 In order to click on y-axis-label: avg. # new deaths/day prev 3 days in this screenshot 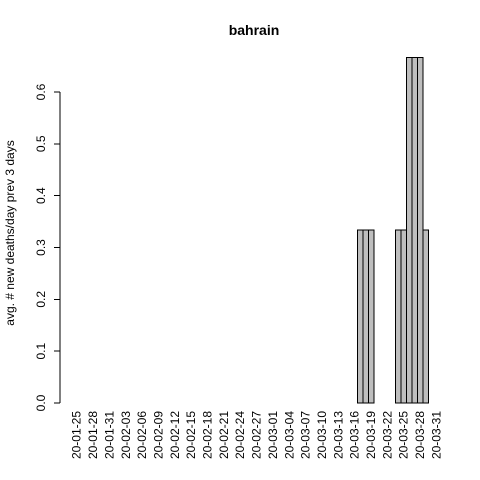, I will do `click(10, 232)`.